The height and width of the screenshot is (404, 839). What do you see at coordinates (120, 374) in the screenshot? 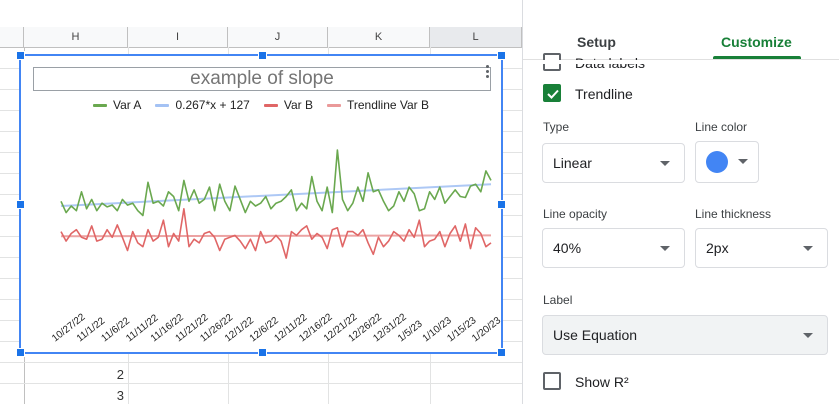
I see `row-number-2: 2` at bounding box center [120, 374].